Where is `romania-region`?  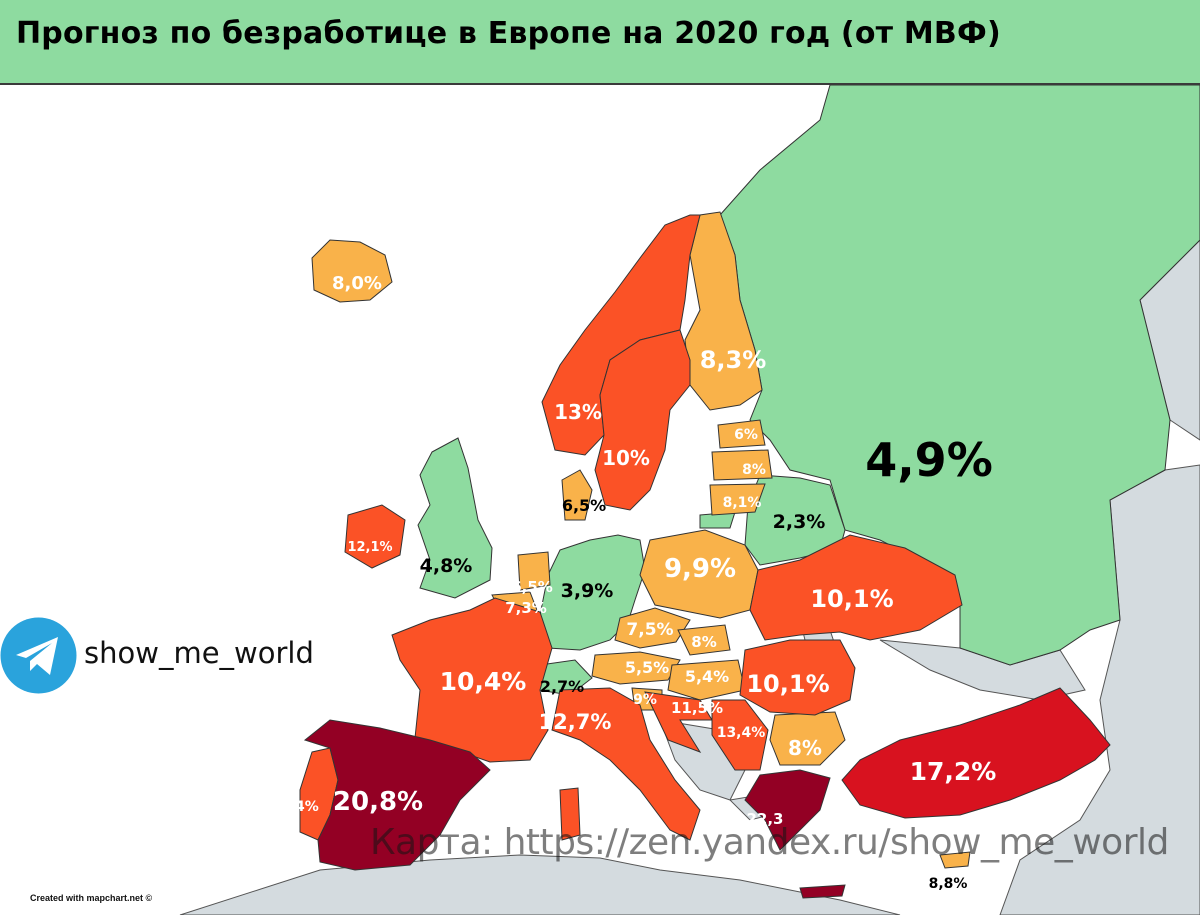 romania-region is located at coordinates (797, 677).